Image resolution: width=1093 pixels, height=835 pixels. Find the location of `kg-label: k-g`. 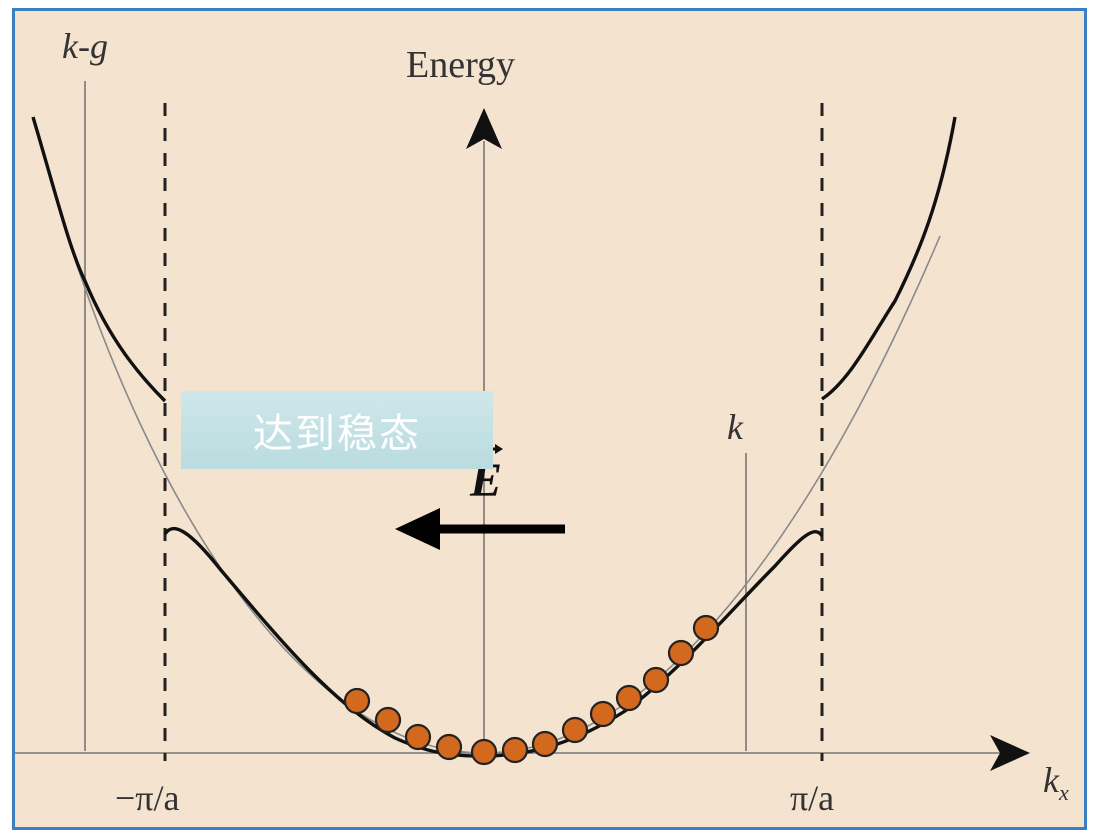

kg-label: k-g is located at coordinates (85, 46).